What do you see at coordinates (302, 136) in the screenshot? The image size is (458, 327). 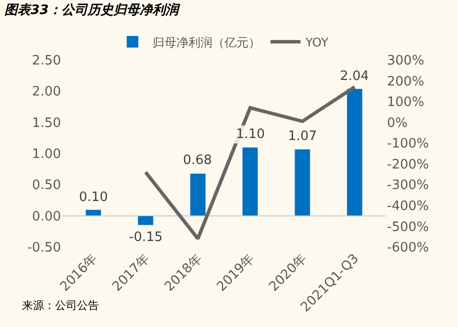 I see `data-label: 1.07` at bounding box center [302, 136].